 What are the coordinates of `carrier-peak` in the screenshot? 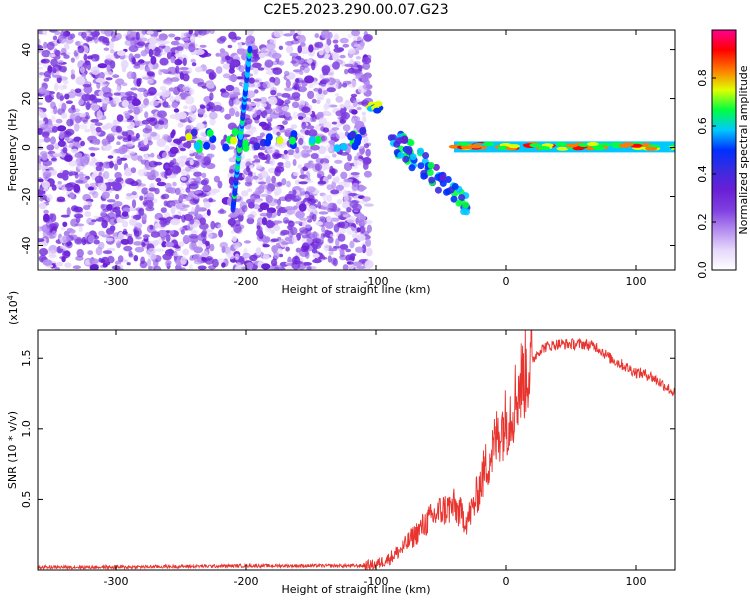 It's located at (544, 148).